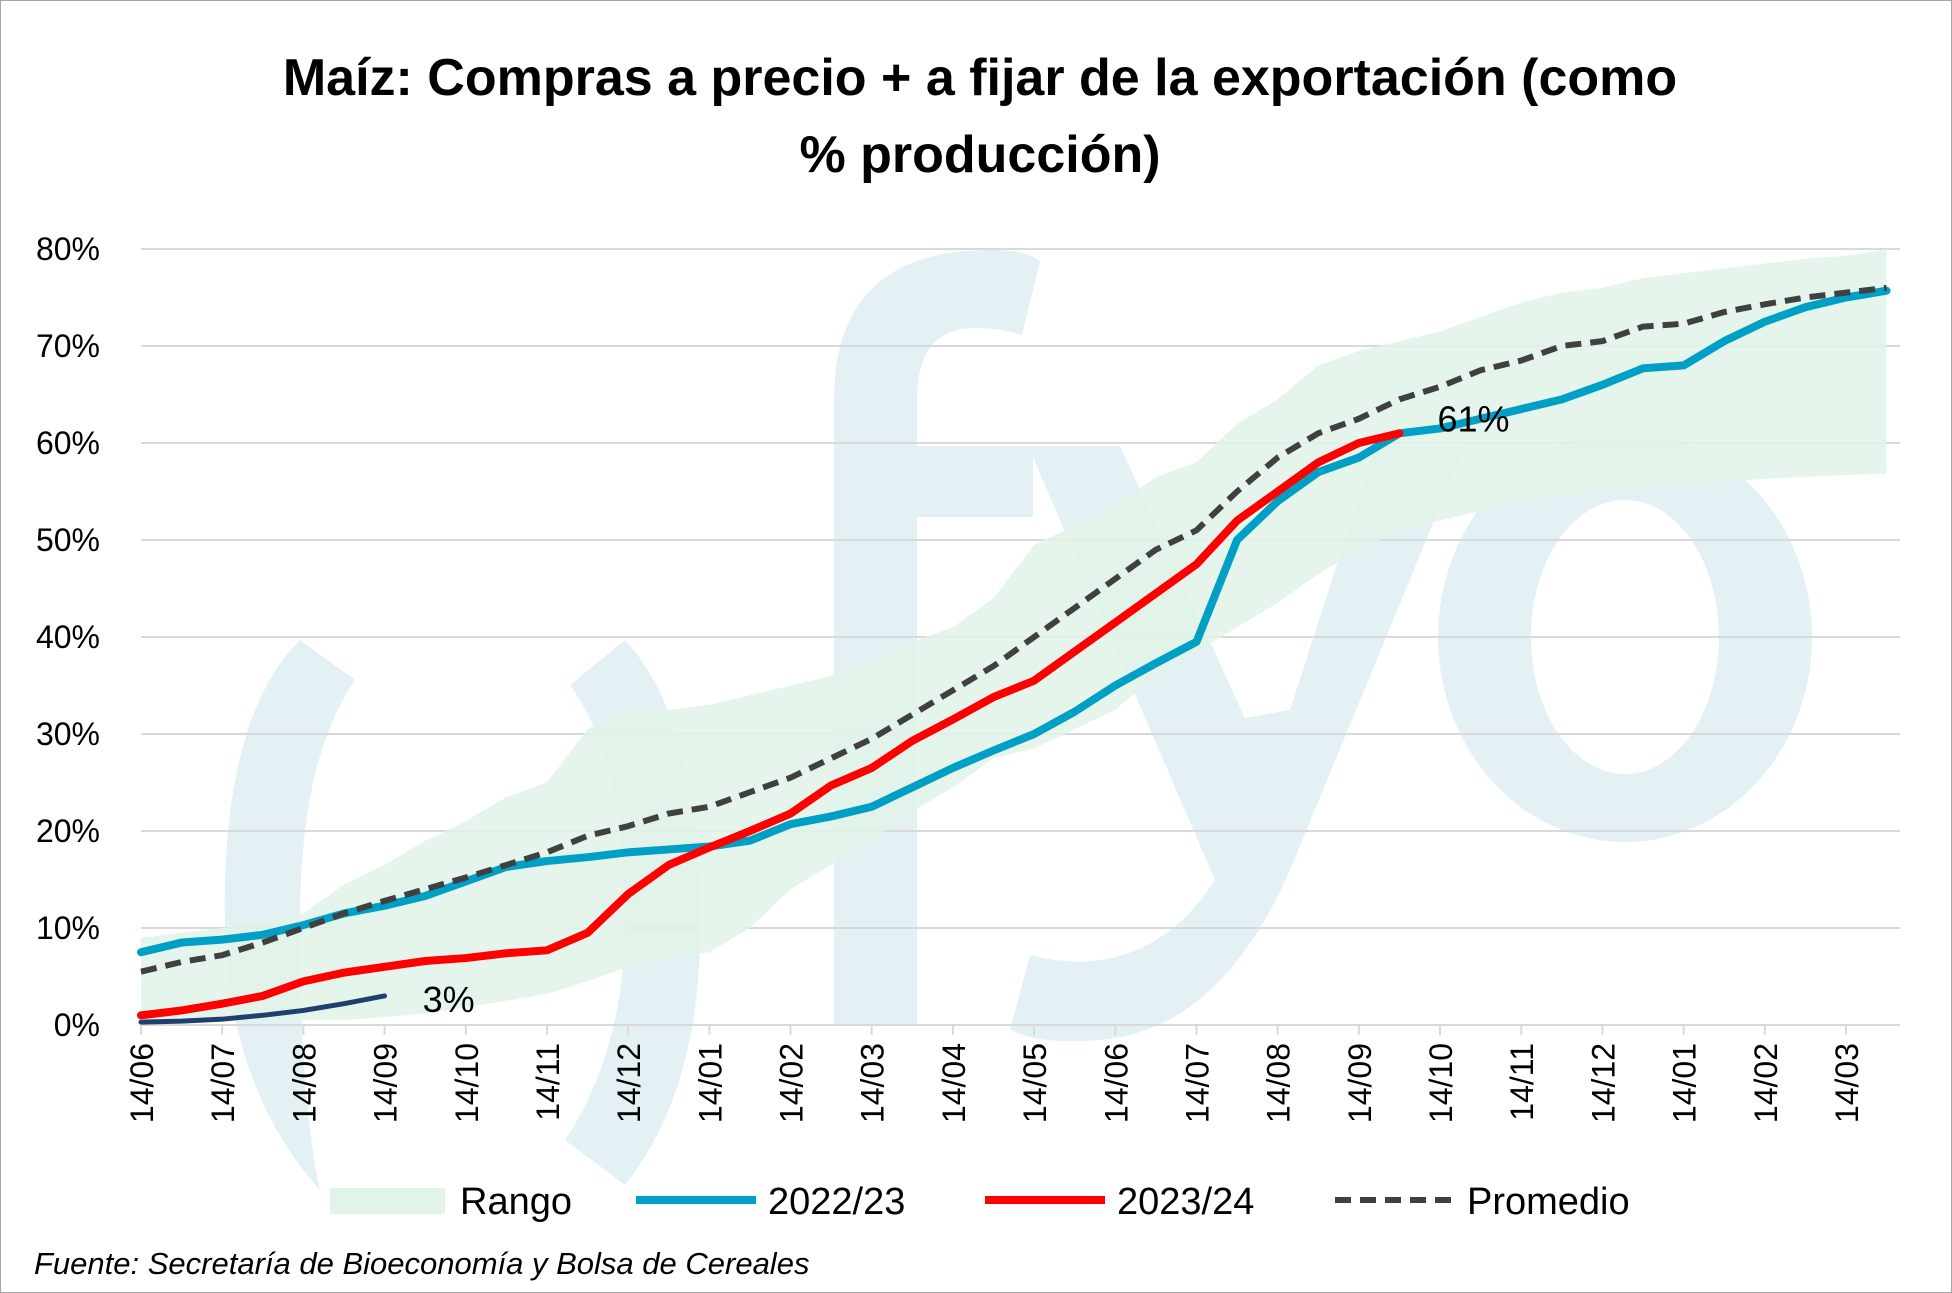 The image size is (1952, 1293). What do you see at coordinates (516, 1202) in the screenshot?
I see `legend-label-rango: Rango` at bounding box center [516, 1202].